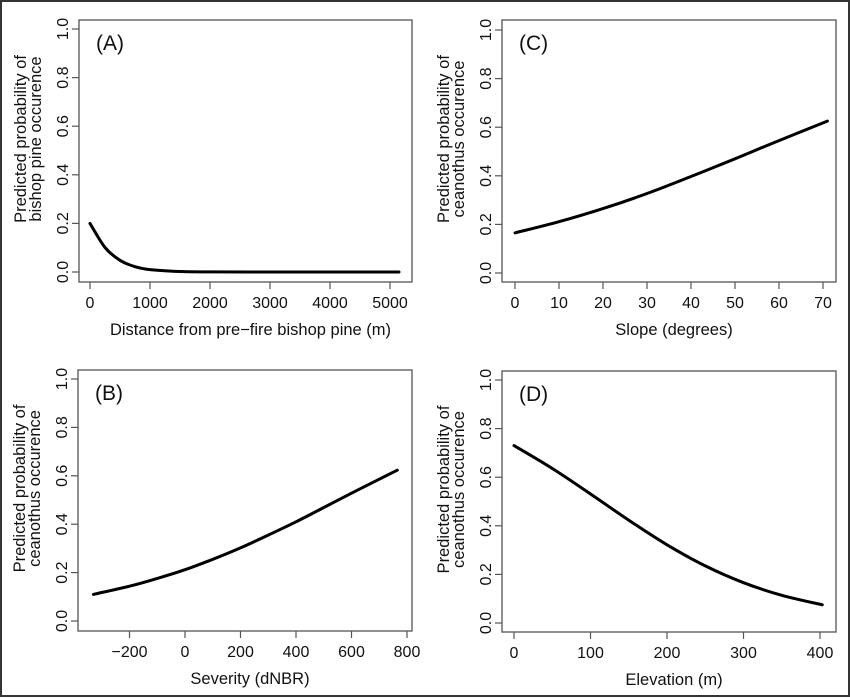 The width and height of the screenshot is (850, 699). Describe the element at coordinates (667, 653) in the screenshot. I see `panel-d-xtick-label: 200` at that location.